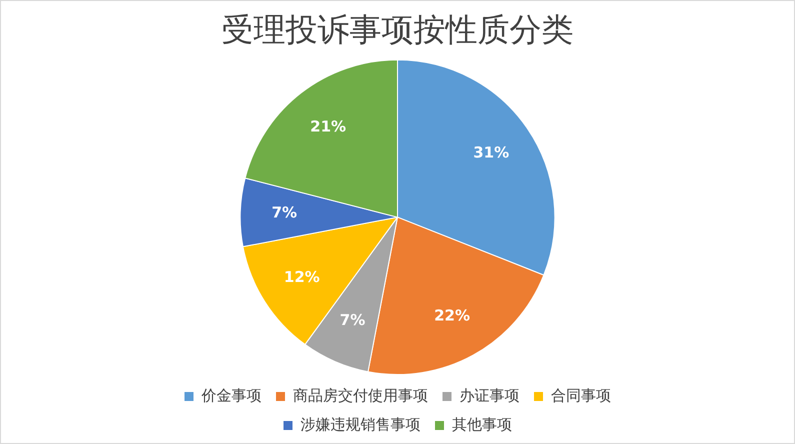 This screenshot has height=444, width=795. Describe the element at coordinates (490, 395) in the screenshot. I see `legend-label: 办证事项` at that location.